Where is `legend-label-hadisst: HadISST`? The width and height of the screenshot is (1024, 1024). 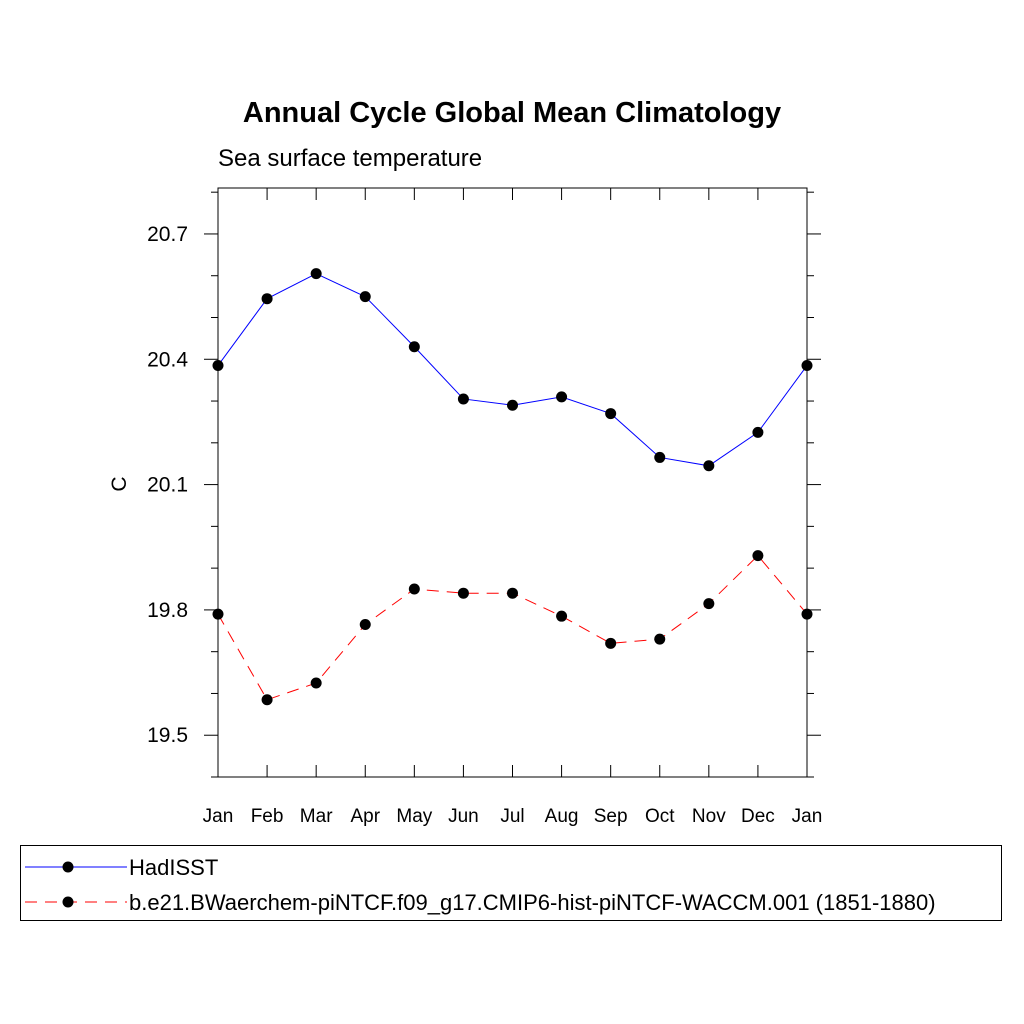
legend-label-hadisst: HadISST is located at coordinates (174, 867).